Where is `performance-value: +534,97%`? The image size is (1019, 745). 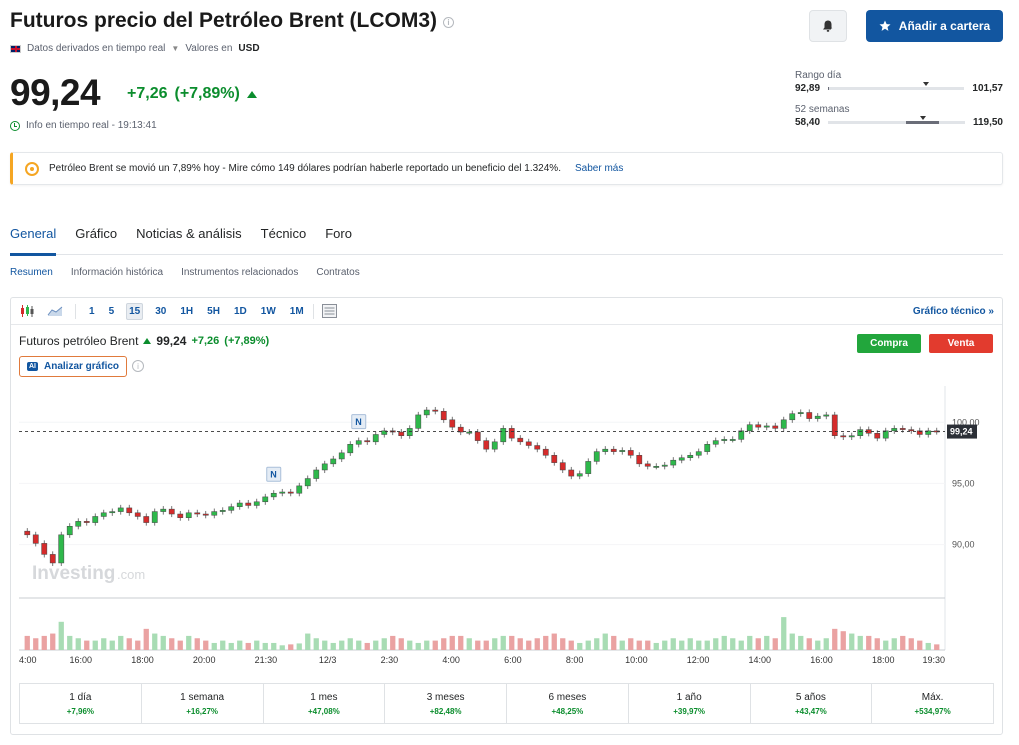 performance-value: +534,97% is located at coordinates (932, 711).